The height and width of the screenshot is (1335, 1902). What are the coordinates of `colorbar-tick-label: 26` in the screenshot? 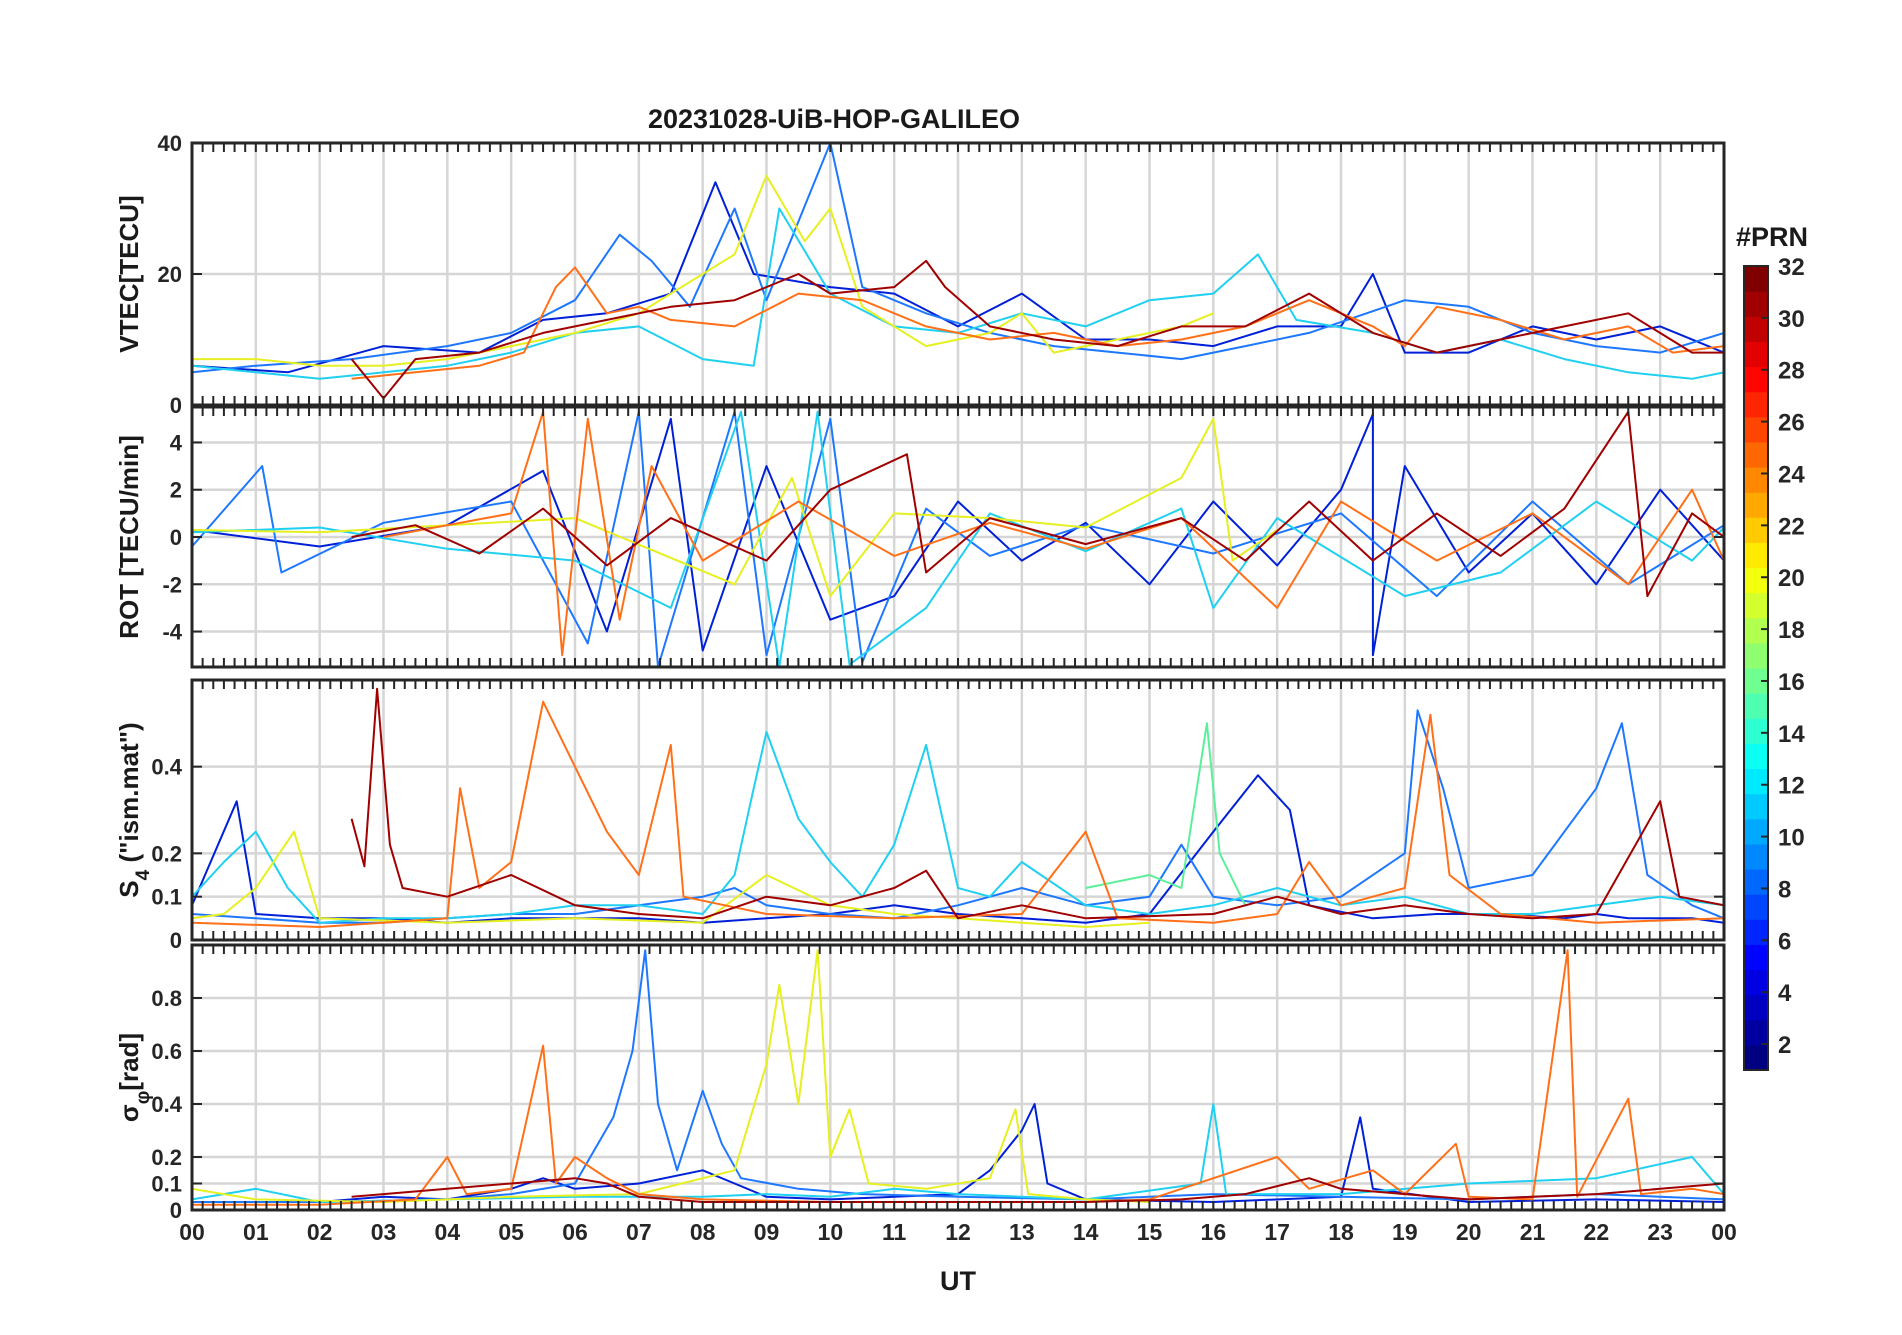 It's located at (1791, 423).